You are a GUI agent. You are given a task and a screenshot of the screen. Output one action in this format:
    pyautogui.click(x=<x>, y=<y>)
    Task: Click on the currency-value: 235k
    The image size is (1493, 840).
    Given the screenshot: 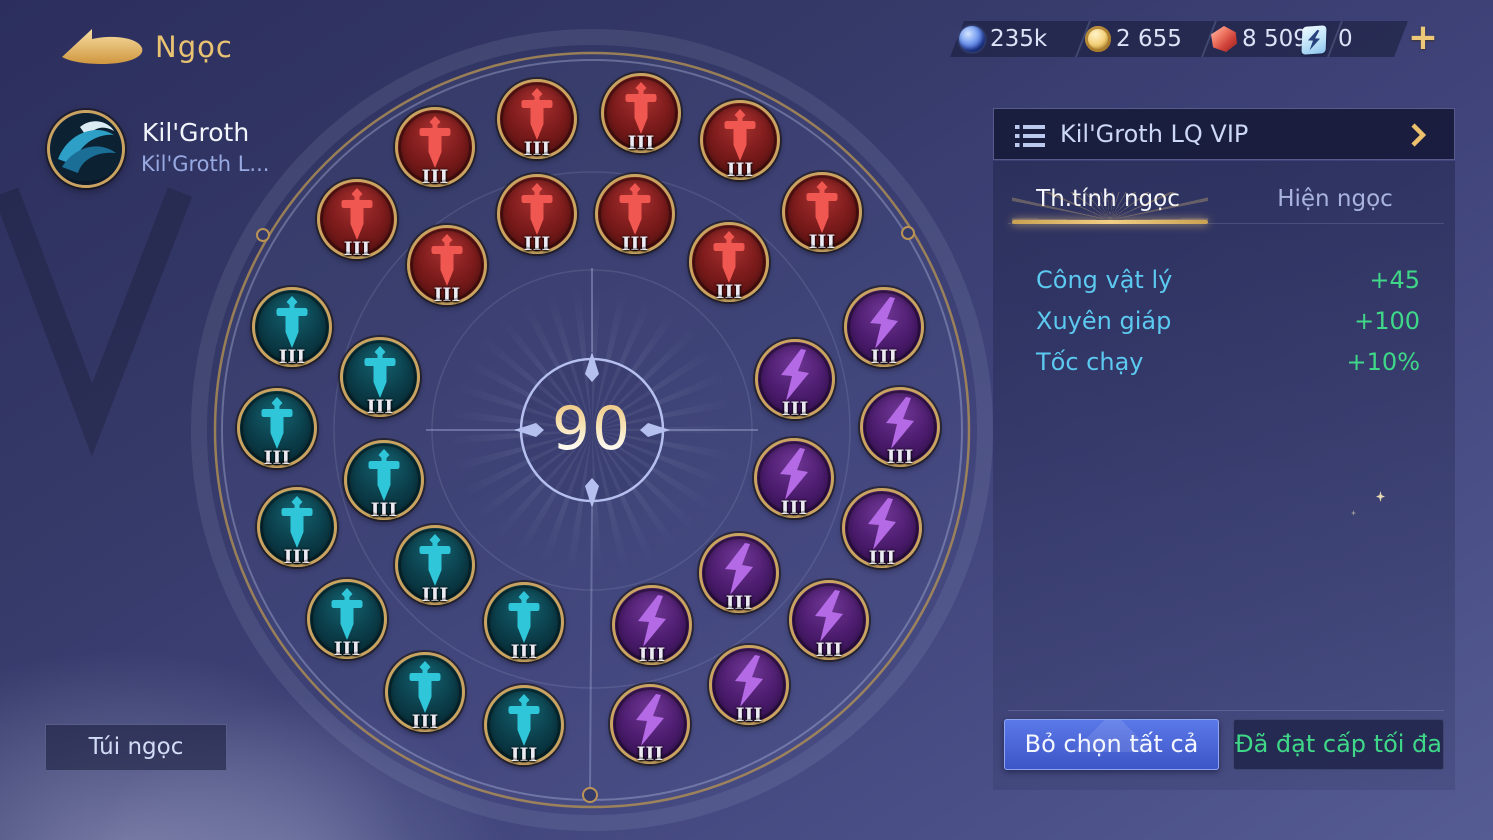 What is the action you would take?
    pyautogui.click(x=1019, y=39)
    